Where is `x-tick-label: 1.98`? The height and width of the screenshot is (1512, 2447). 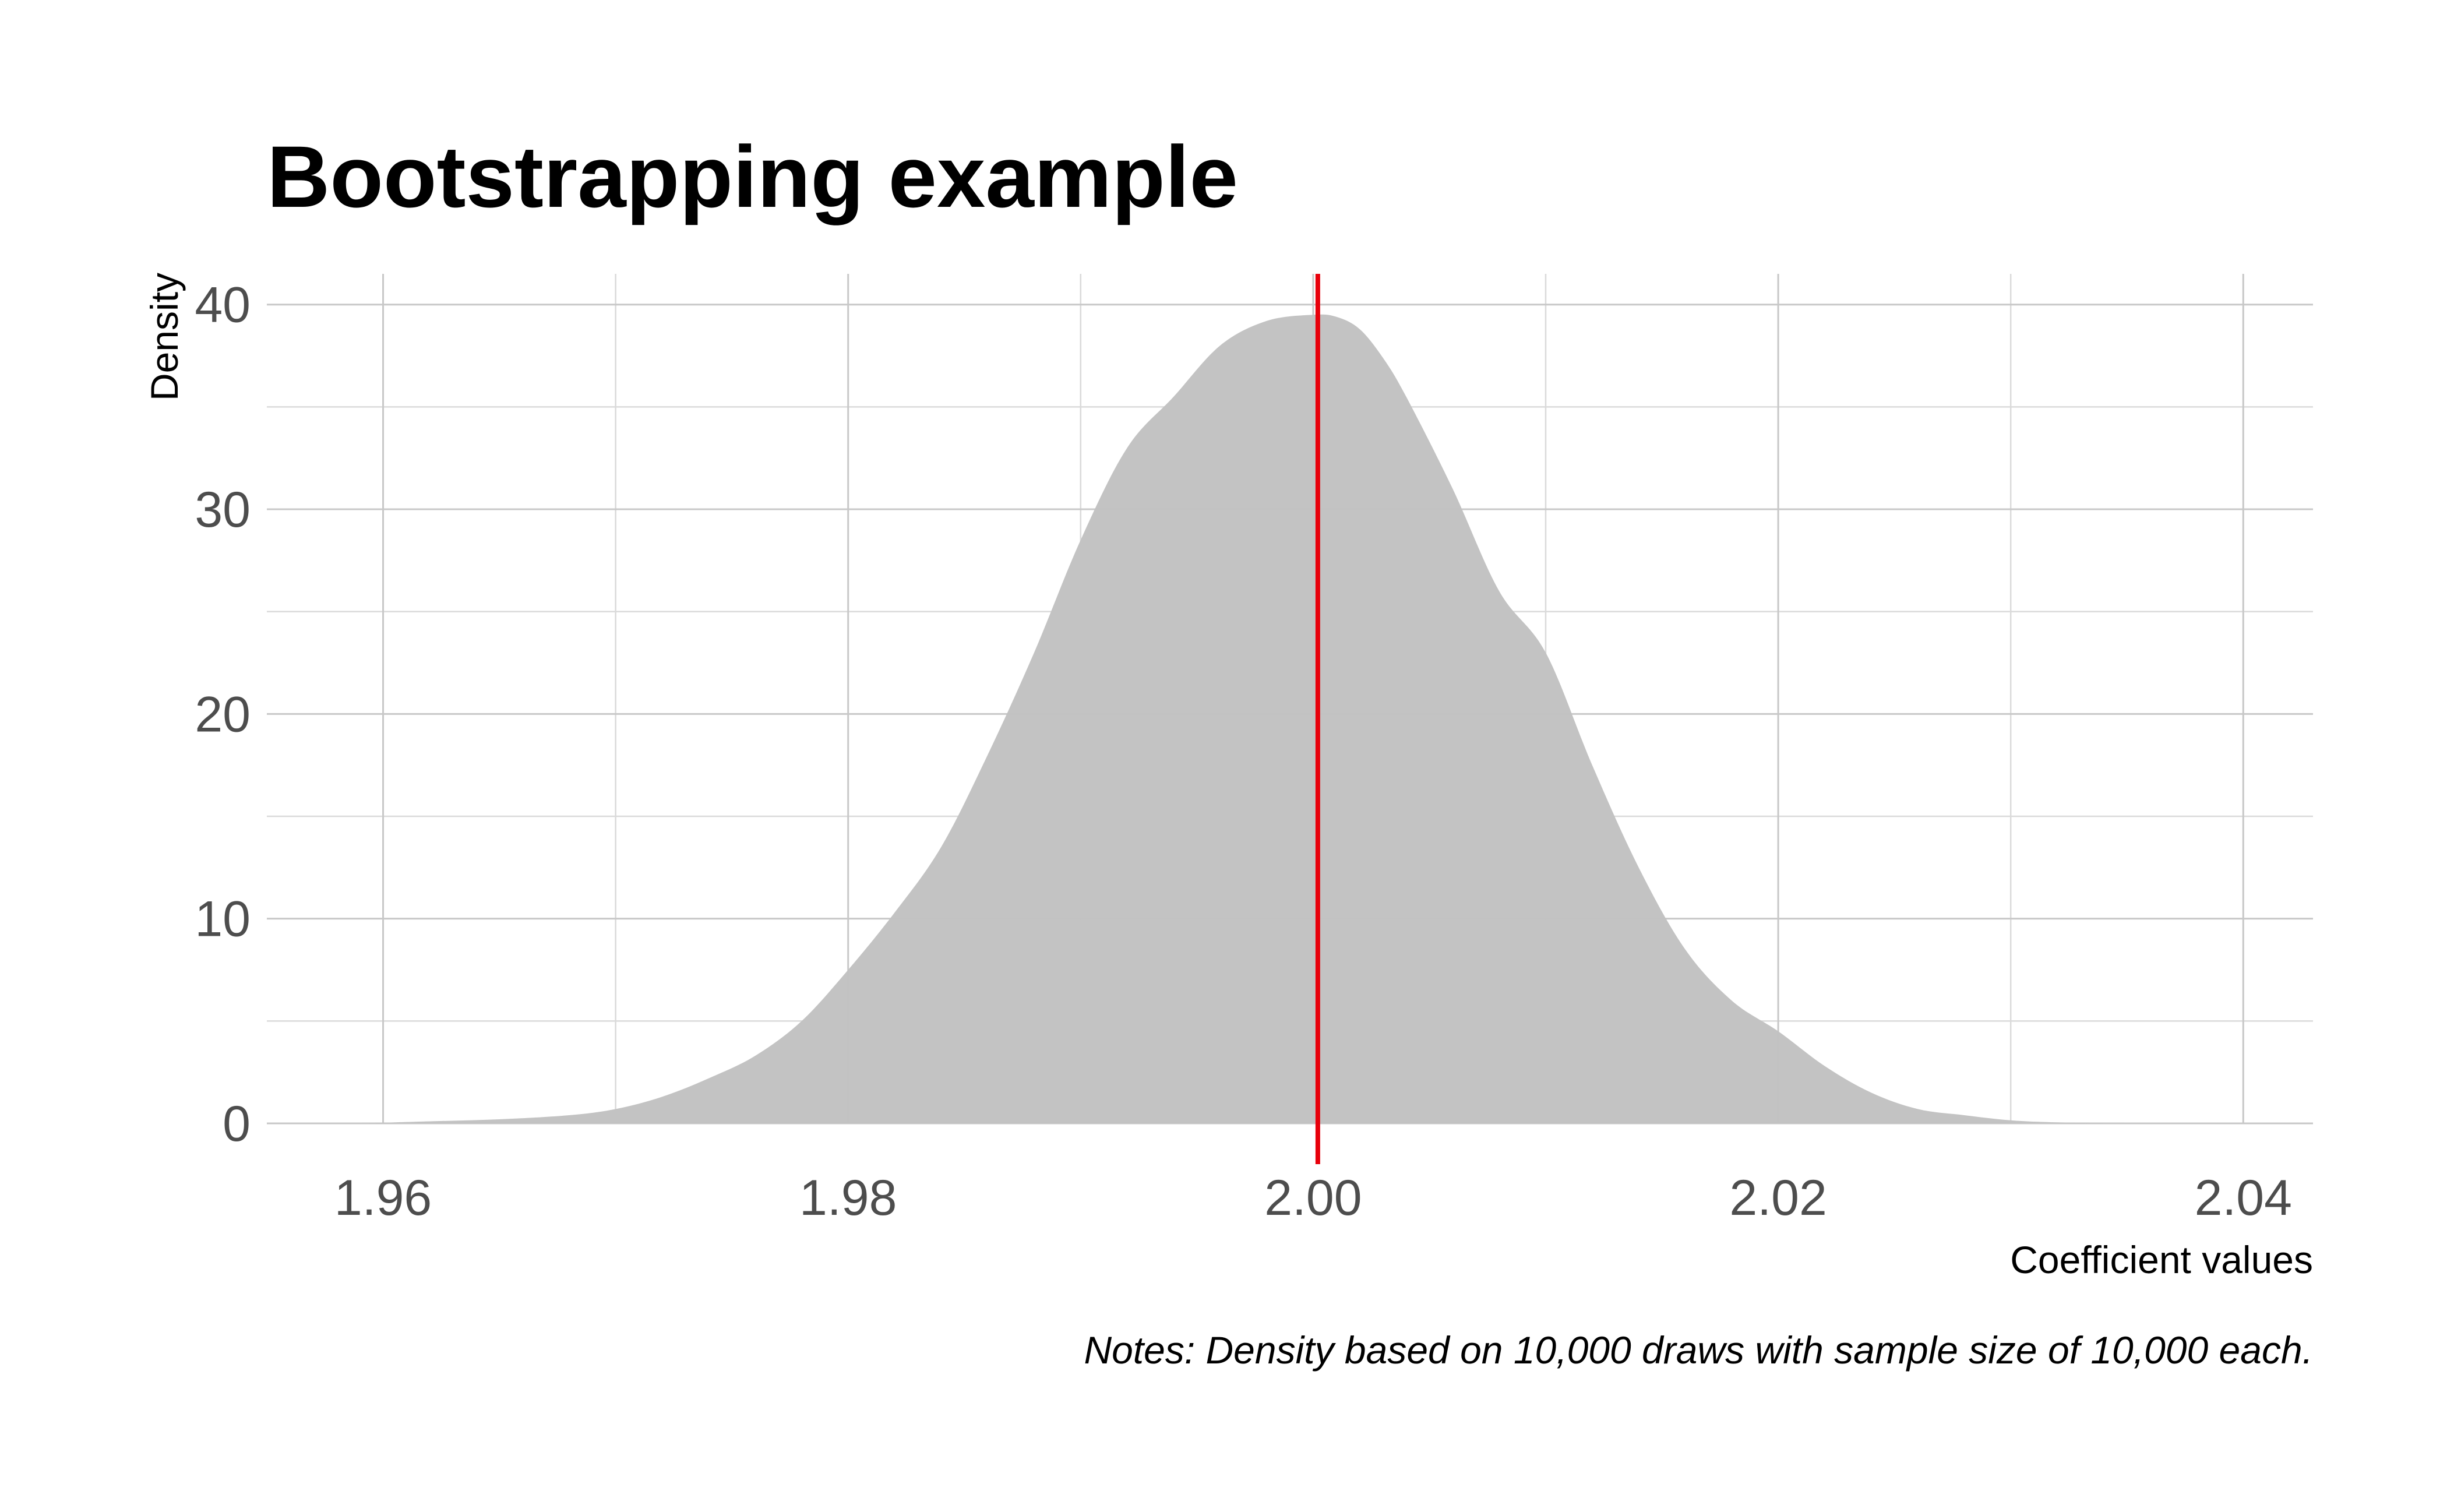 x-tick-label: 1.98 is located at coordinates (848, 1198).